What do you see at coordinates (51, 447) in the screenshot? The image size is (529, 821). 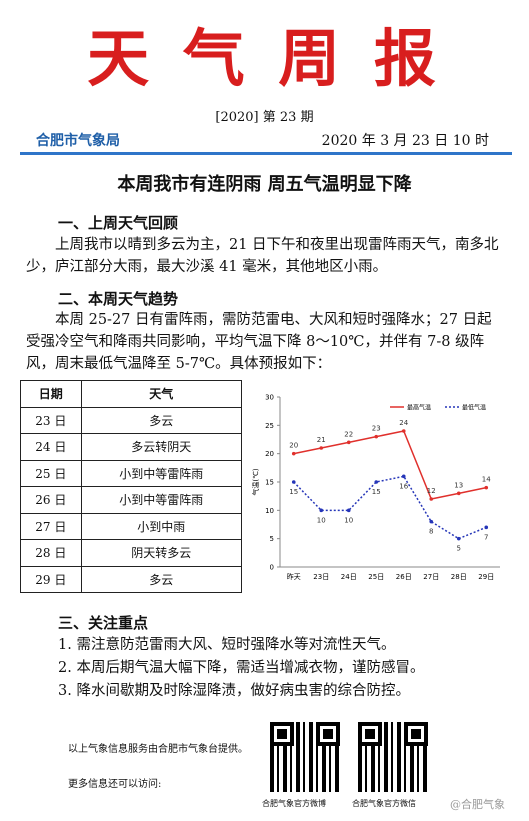 I see `table-cell: 24 日` at bounding box center [51, 447].